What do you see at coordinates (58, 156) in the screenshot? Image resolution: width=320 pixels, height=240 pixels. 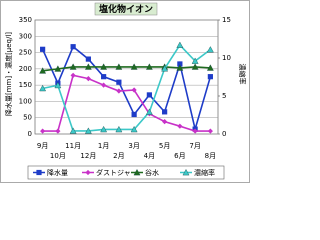 I see `x-tick-label: 10月` at bounding box center [58, 156].